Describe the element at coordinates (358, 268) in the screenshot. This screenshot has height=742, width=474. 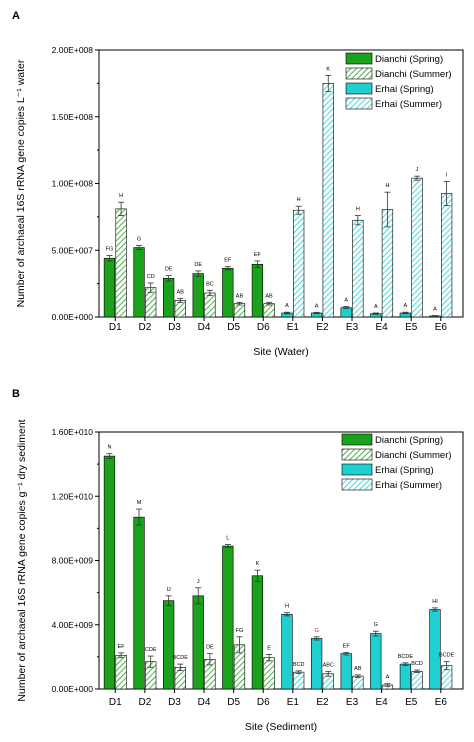
I see `bar-e3-summer` at that location.